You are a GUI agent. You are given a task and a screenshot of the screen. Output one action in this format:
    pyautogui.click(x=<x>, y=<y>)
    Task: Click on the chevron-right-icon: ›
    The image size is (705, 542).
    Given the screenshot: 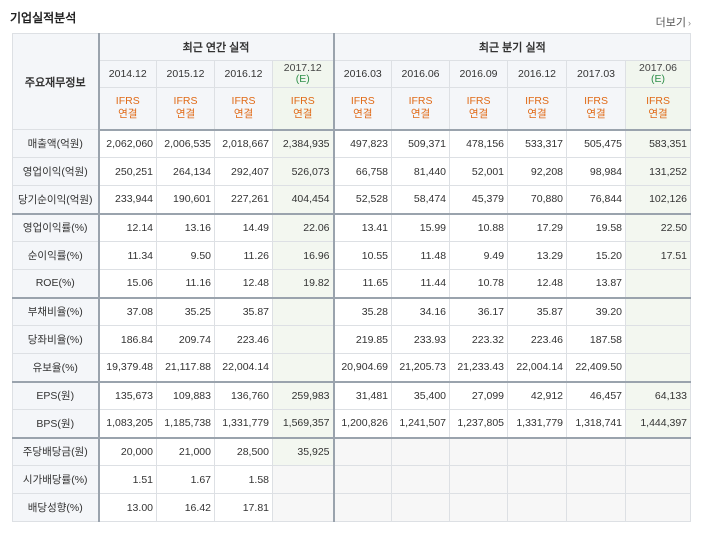 What is the action you would take?
    pyautogui.click(x=689, y=23)
    